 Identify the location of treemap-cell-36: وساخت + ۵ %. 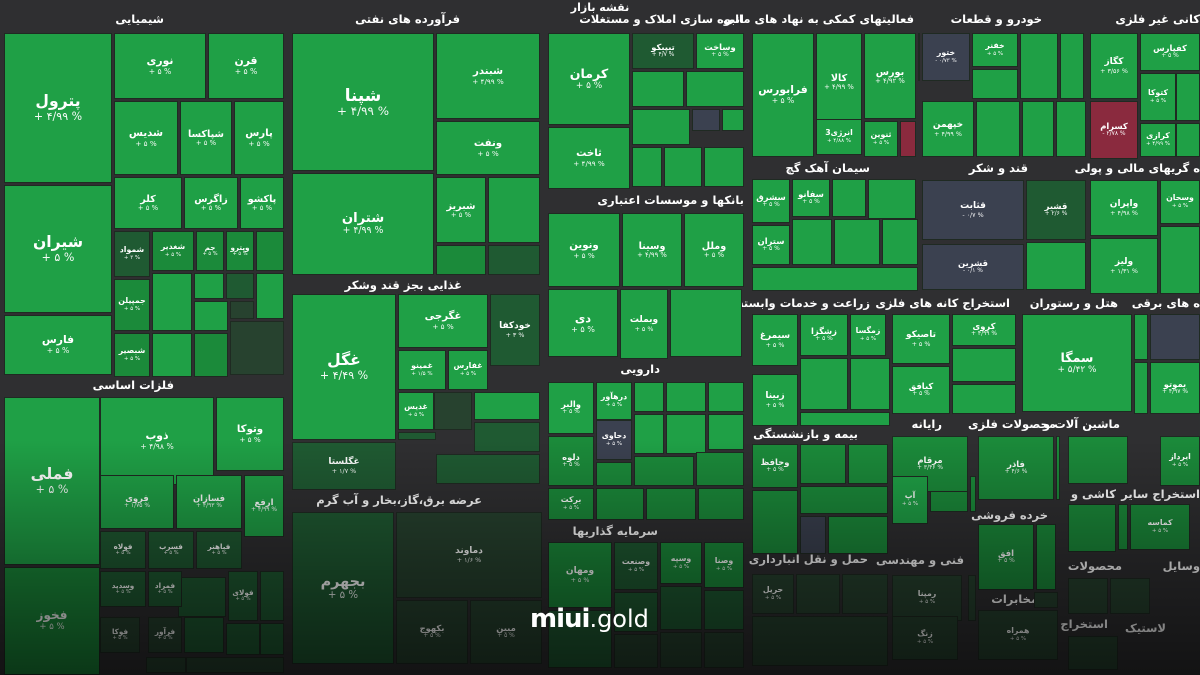
(720, 51).